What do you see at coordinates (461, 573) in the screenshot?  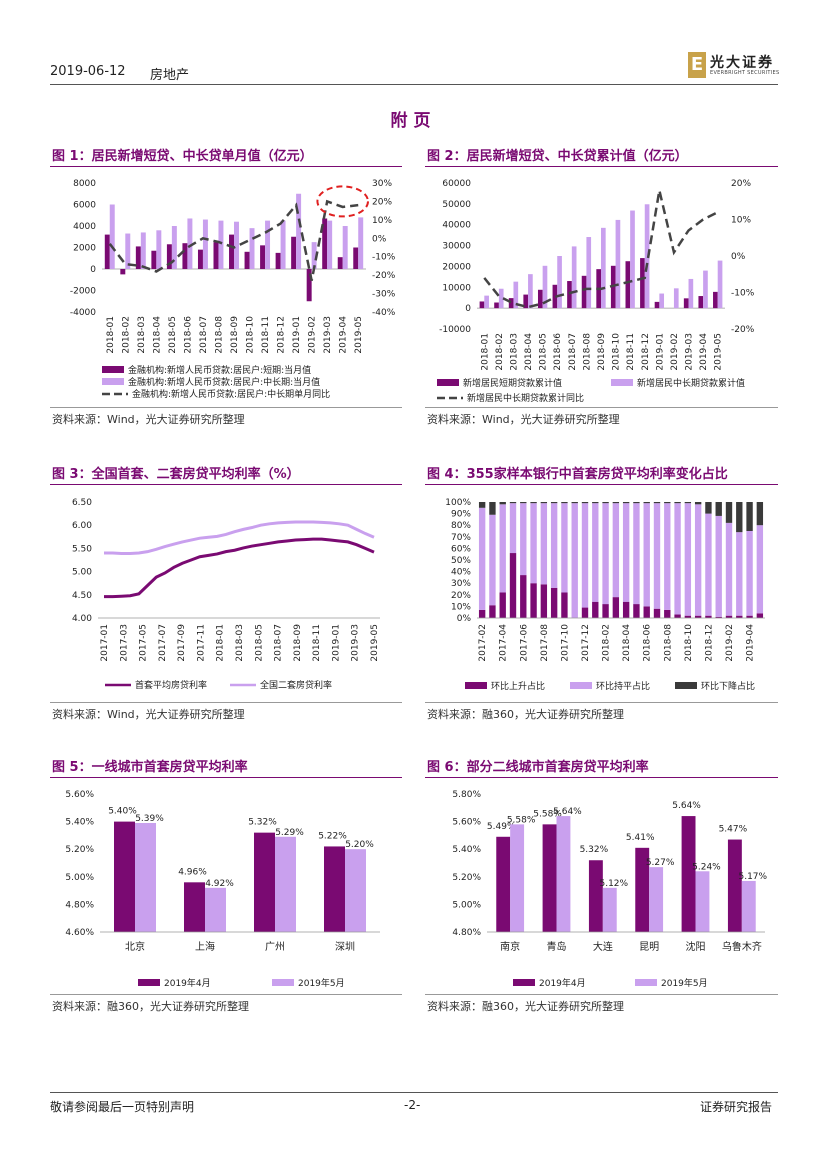 I see `fig4-ytick: 40%` at bounding box center [461, 573].